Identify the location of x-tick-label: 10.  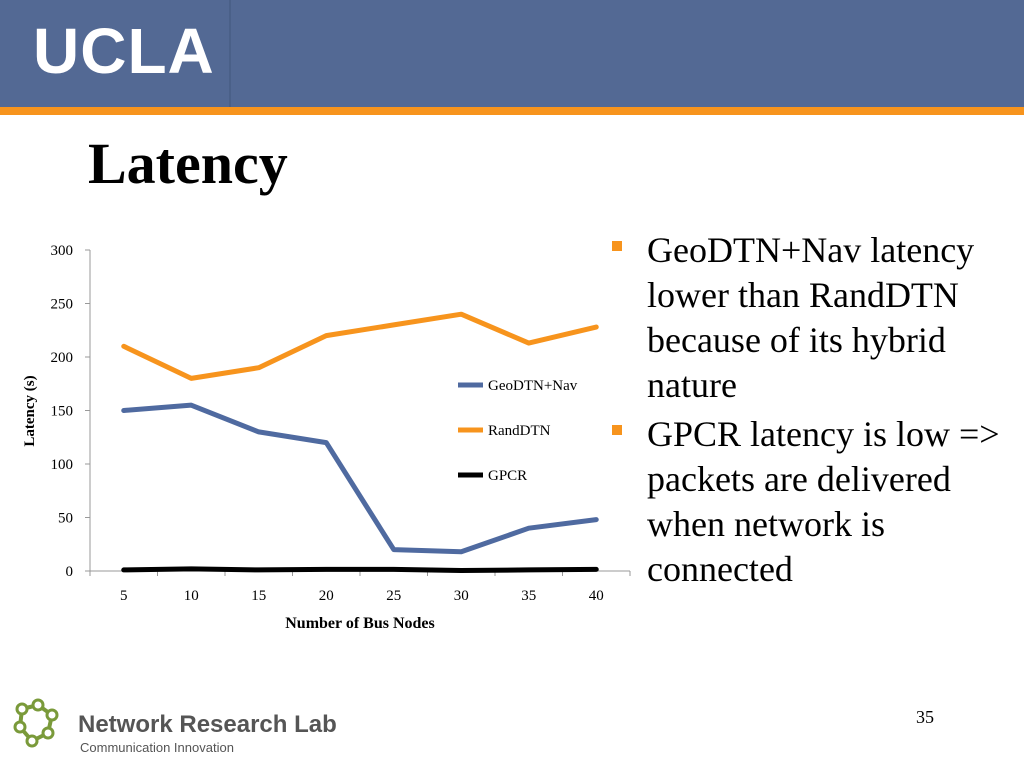
(191, 596).